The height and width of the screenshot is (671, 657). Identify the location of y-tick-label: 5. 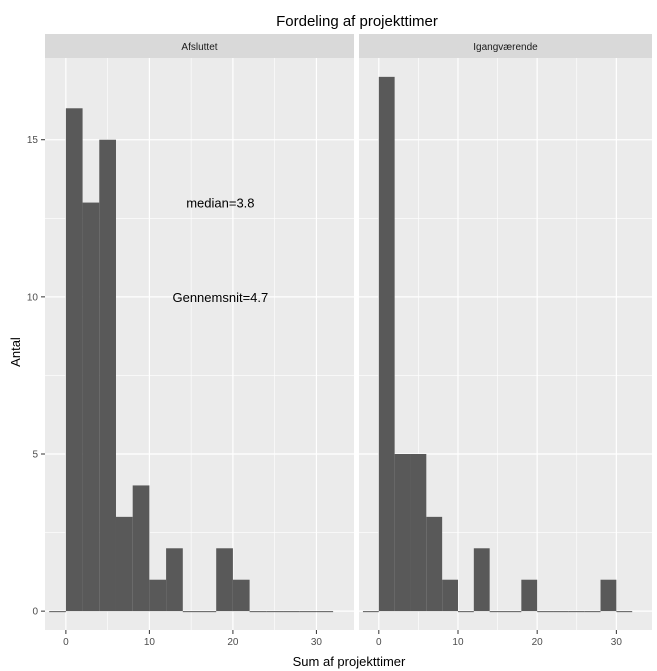
(35, 455).